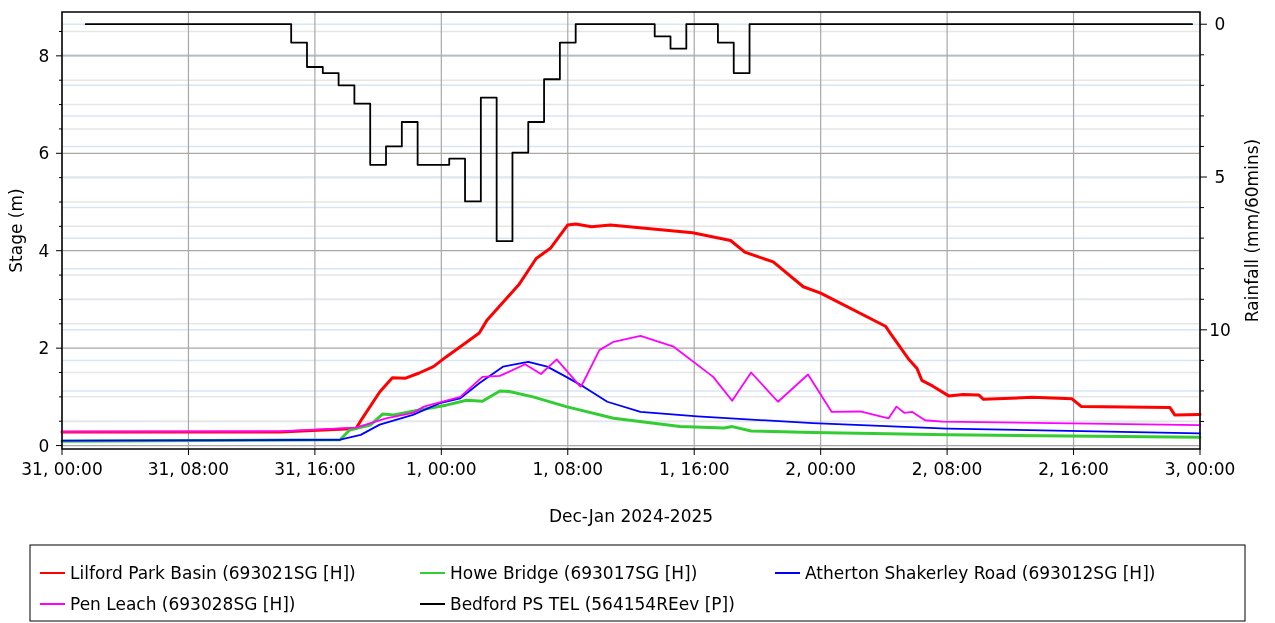 The width and height of the screenshot is (1275, 623). Describe the element at coordinates (1073, 469) in the screenshot. I see `x-tick-label: 2, 16:00` at that location.